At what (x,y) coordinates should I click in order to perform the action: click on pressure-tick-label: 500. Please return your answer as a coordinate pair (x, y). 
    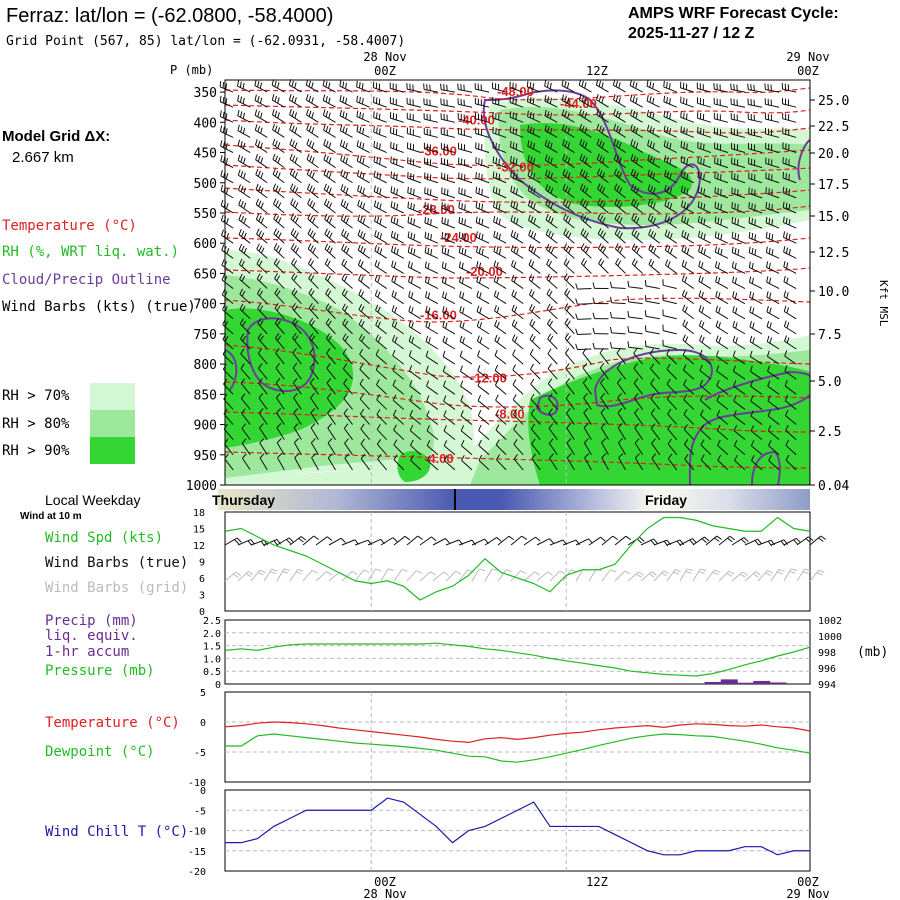
    Looking at the image, I should click on (205, 184).